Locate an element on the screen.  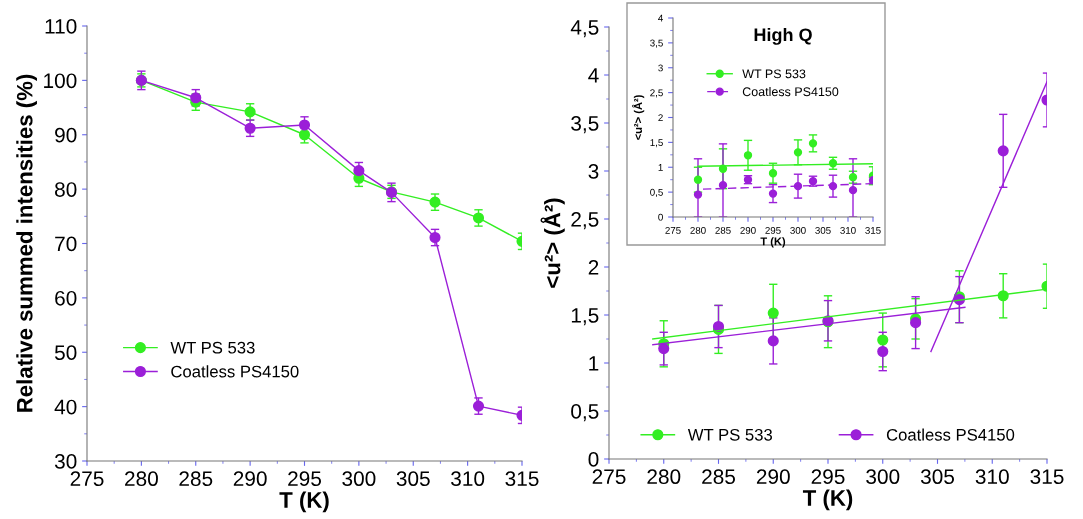
y-tick-label: 50 is located at coordinates (65, 352).